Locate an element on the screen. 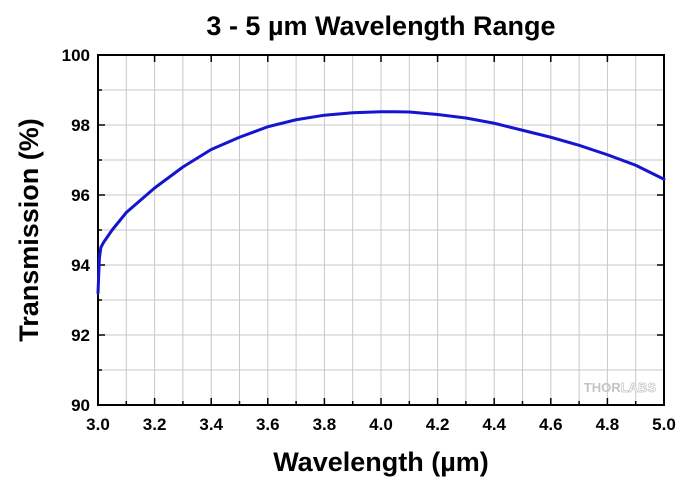 This screenshot has height=485, width=688. x-tick-label: 4.6 is located at coordinates (551, 424).